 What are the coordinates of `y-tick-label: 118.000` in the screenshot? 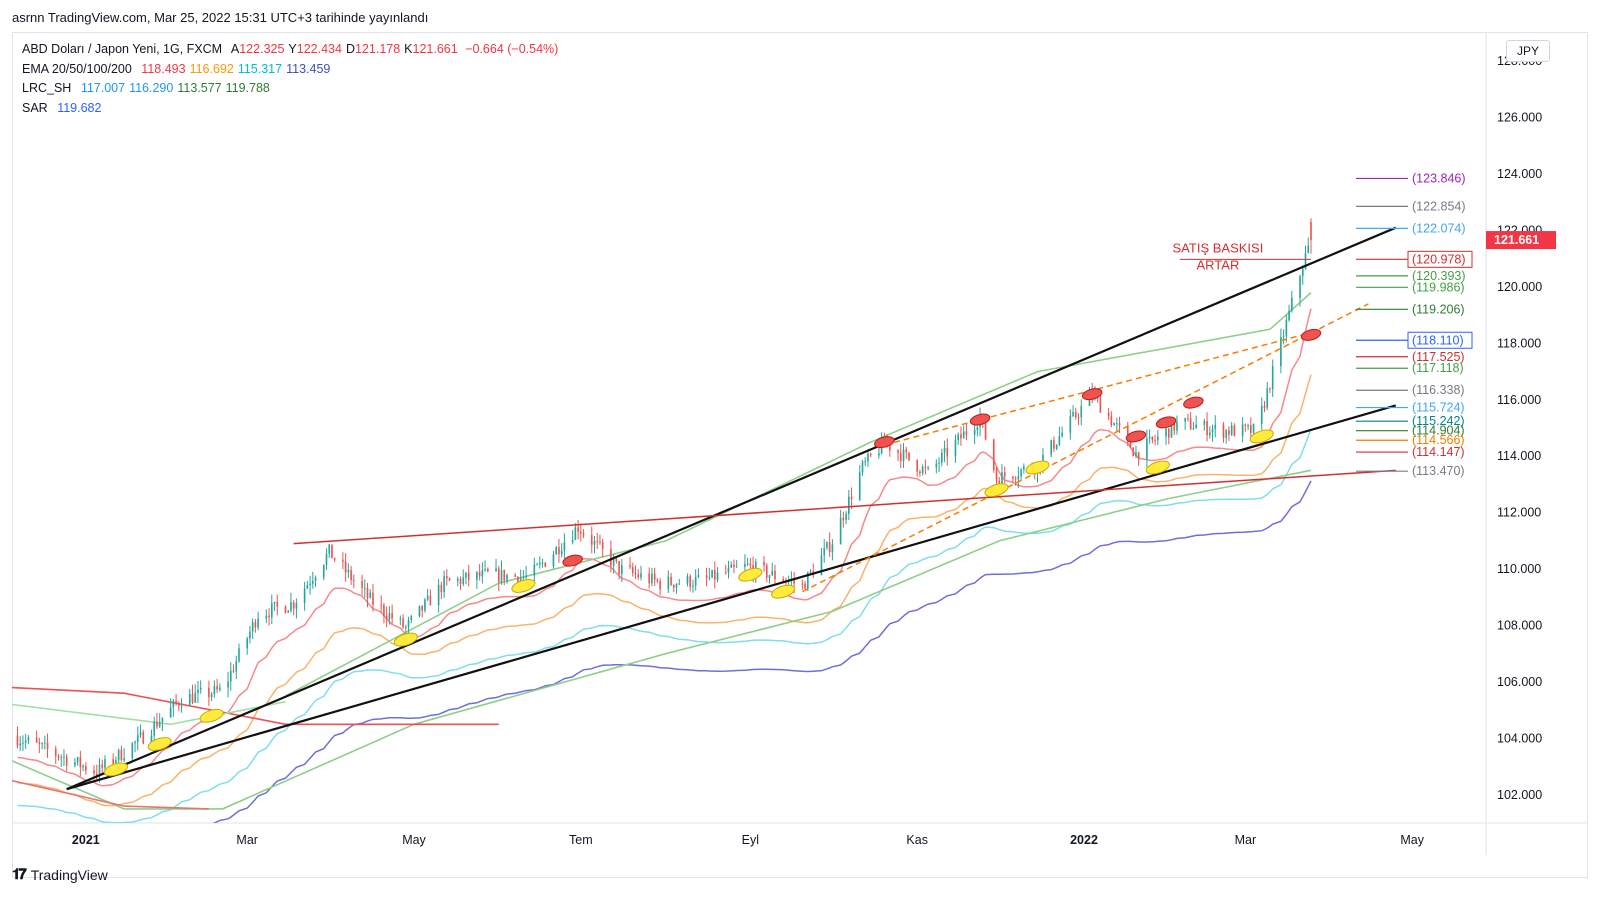 It's located at (1519, 343).